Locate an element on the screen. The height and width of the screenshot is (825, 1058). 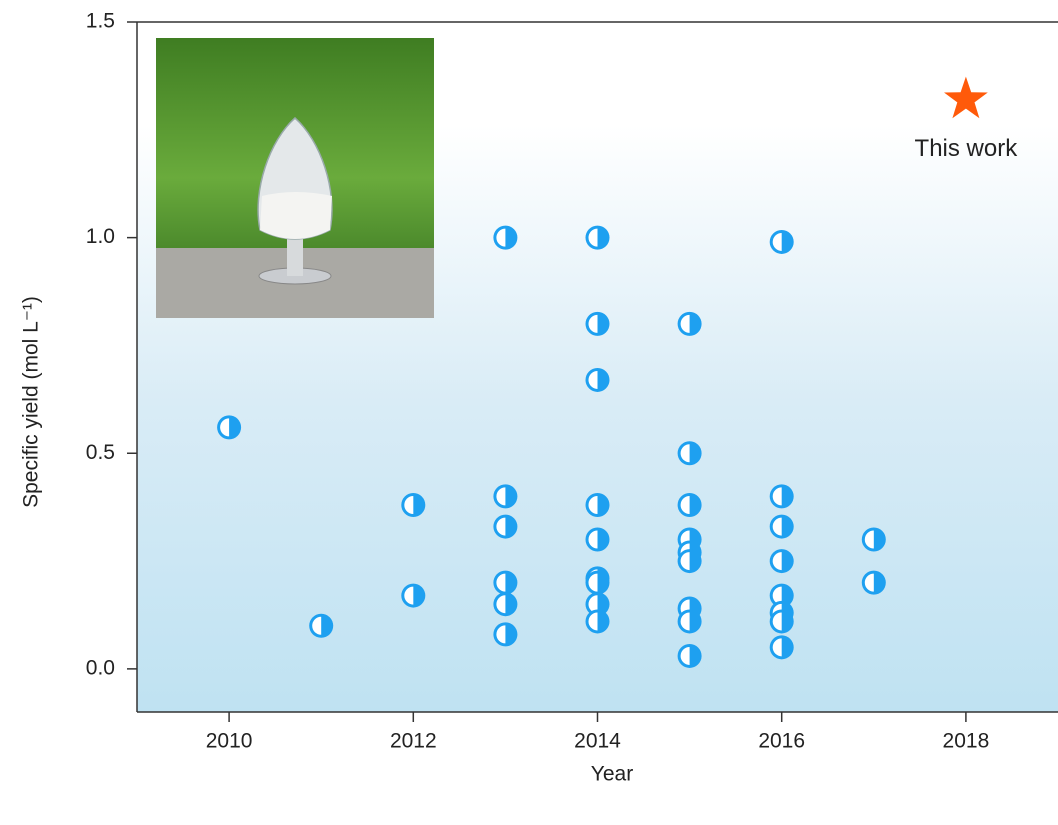
y-tick-label: 1.0 is located at coordinates (100, 236).